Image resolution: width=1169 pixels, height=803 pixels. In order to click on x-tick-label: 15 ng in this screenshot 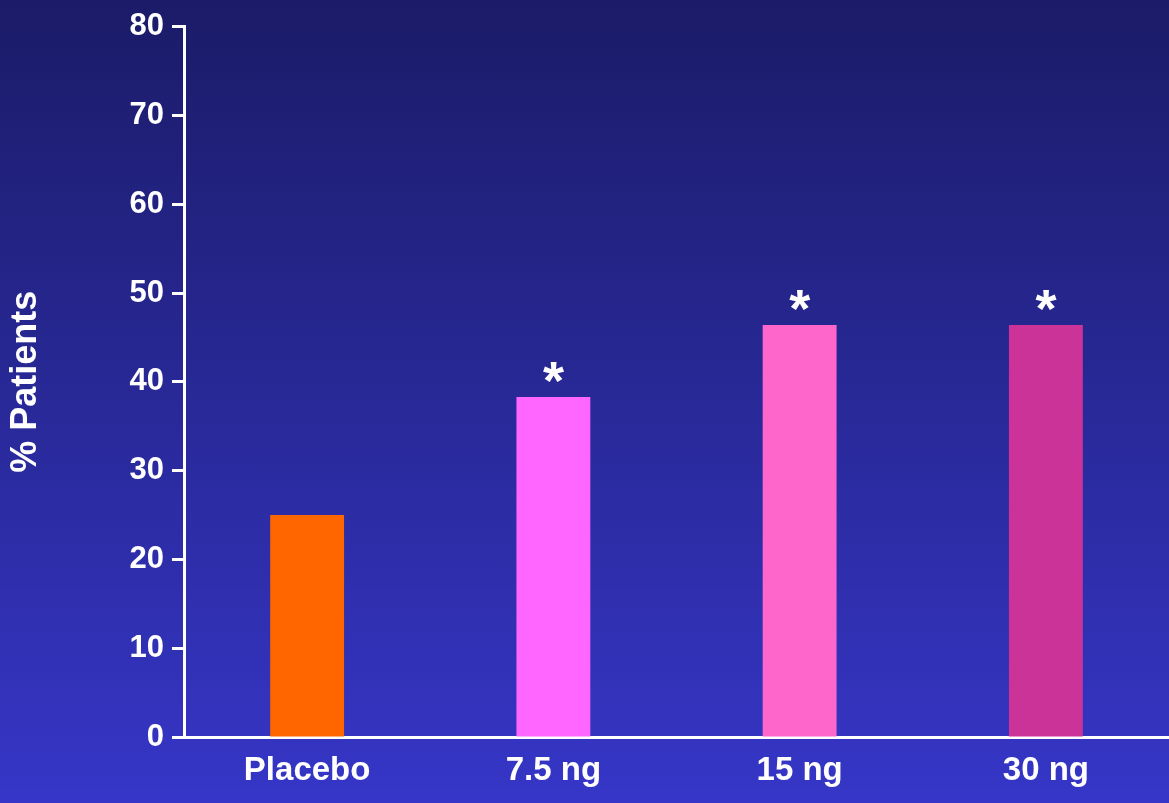, I will do `click(799, 768)`.